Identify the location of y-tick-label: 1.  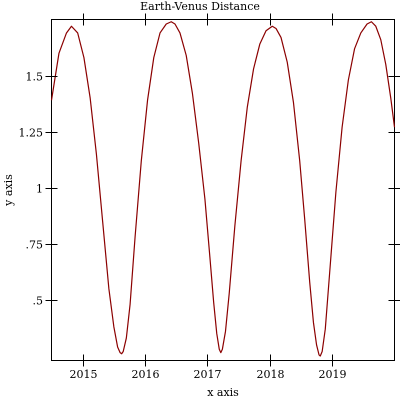
(39, 189).